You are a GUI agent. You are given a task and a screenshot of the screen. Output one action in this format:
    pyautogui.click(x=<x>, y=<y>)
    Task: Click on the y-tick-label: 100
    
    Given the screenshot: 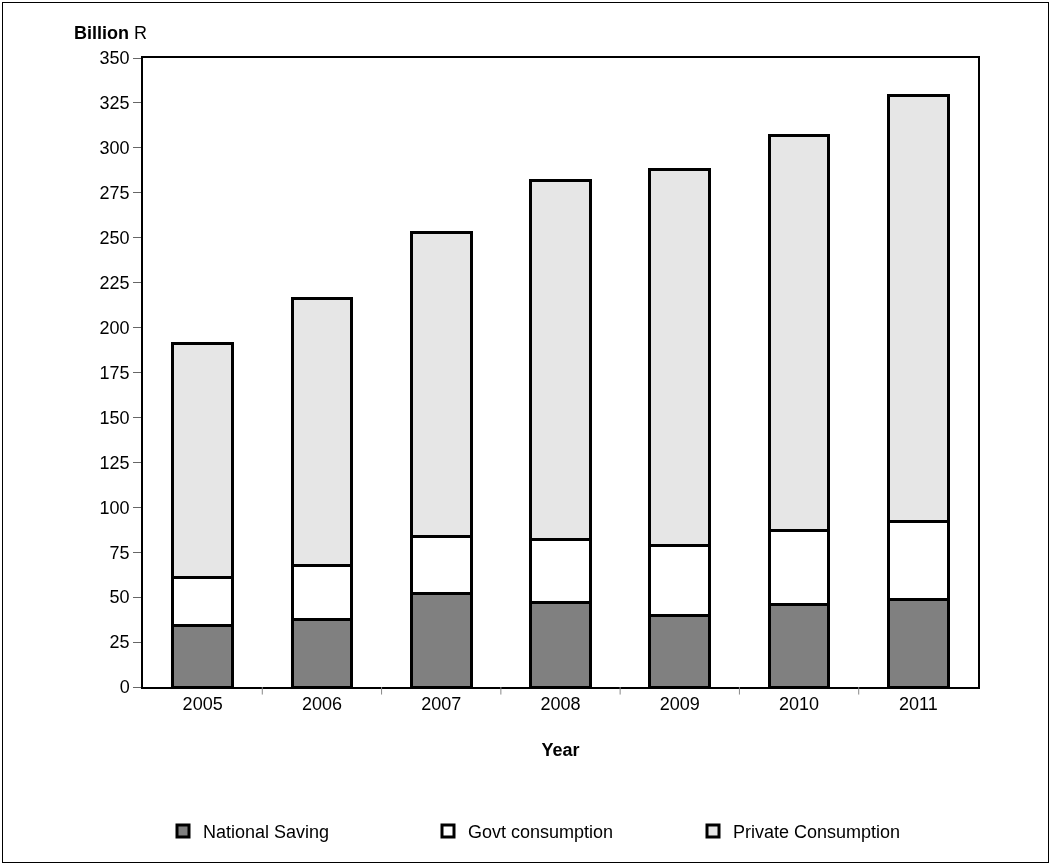 What is the action you would take?
    pyautogui.click(x=114, y=507)
    